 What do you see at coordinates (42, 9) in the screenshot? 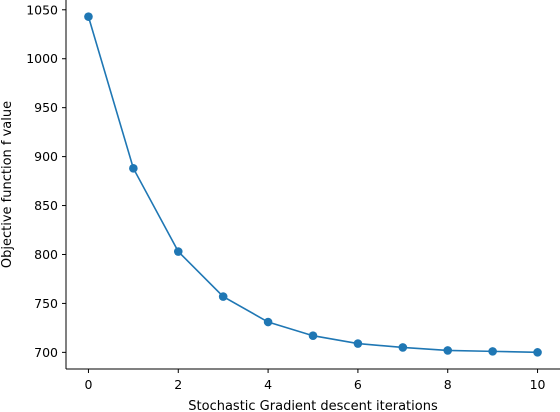
I see `y-tick-label: 1050` at bounding box center [42, 9].